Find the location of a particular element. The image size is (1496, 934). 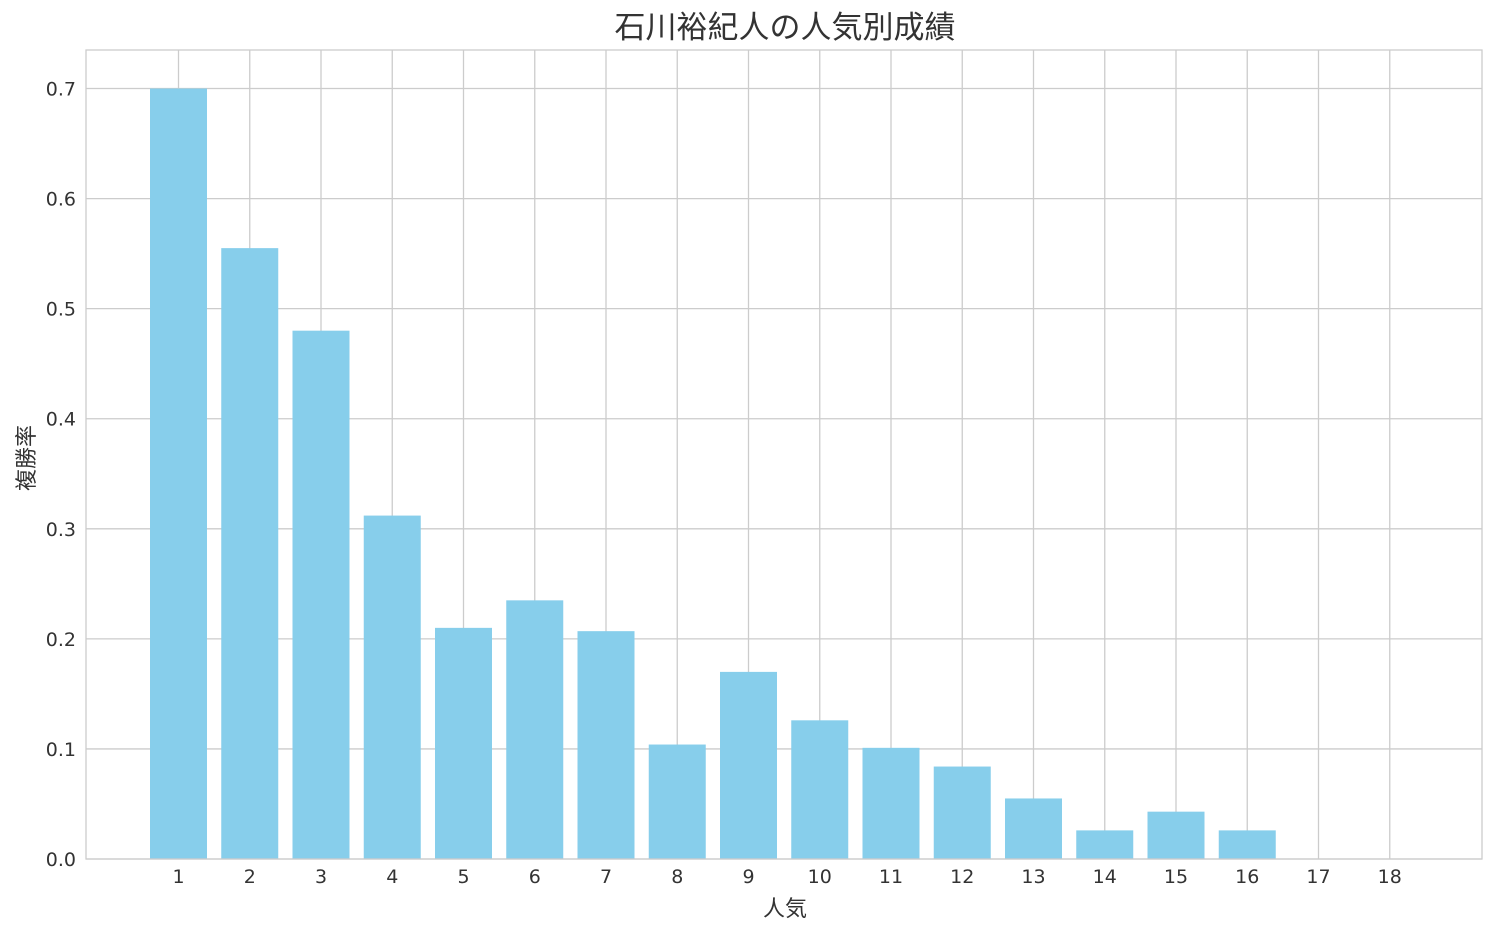

x-tick-label: 4 is located at coordinates (392, 877).